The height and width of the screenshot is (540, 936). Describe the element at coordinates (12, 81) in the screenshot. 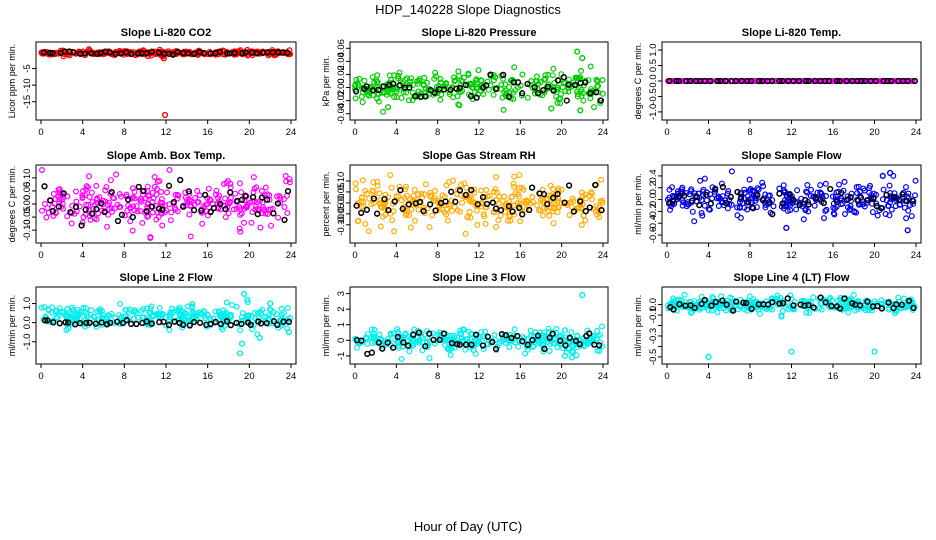

I see `y-axis-label: Licor ppm per min.` at that location.